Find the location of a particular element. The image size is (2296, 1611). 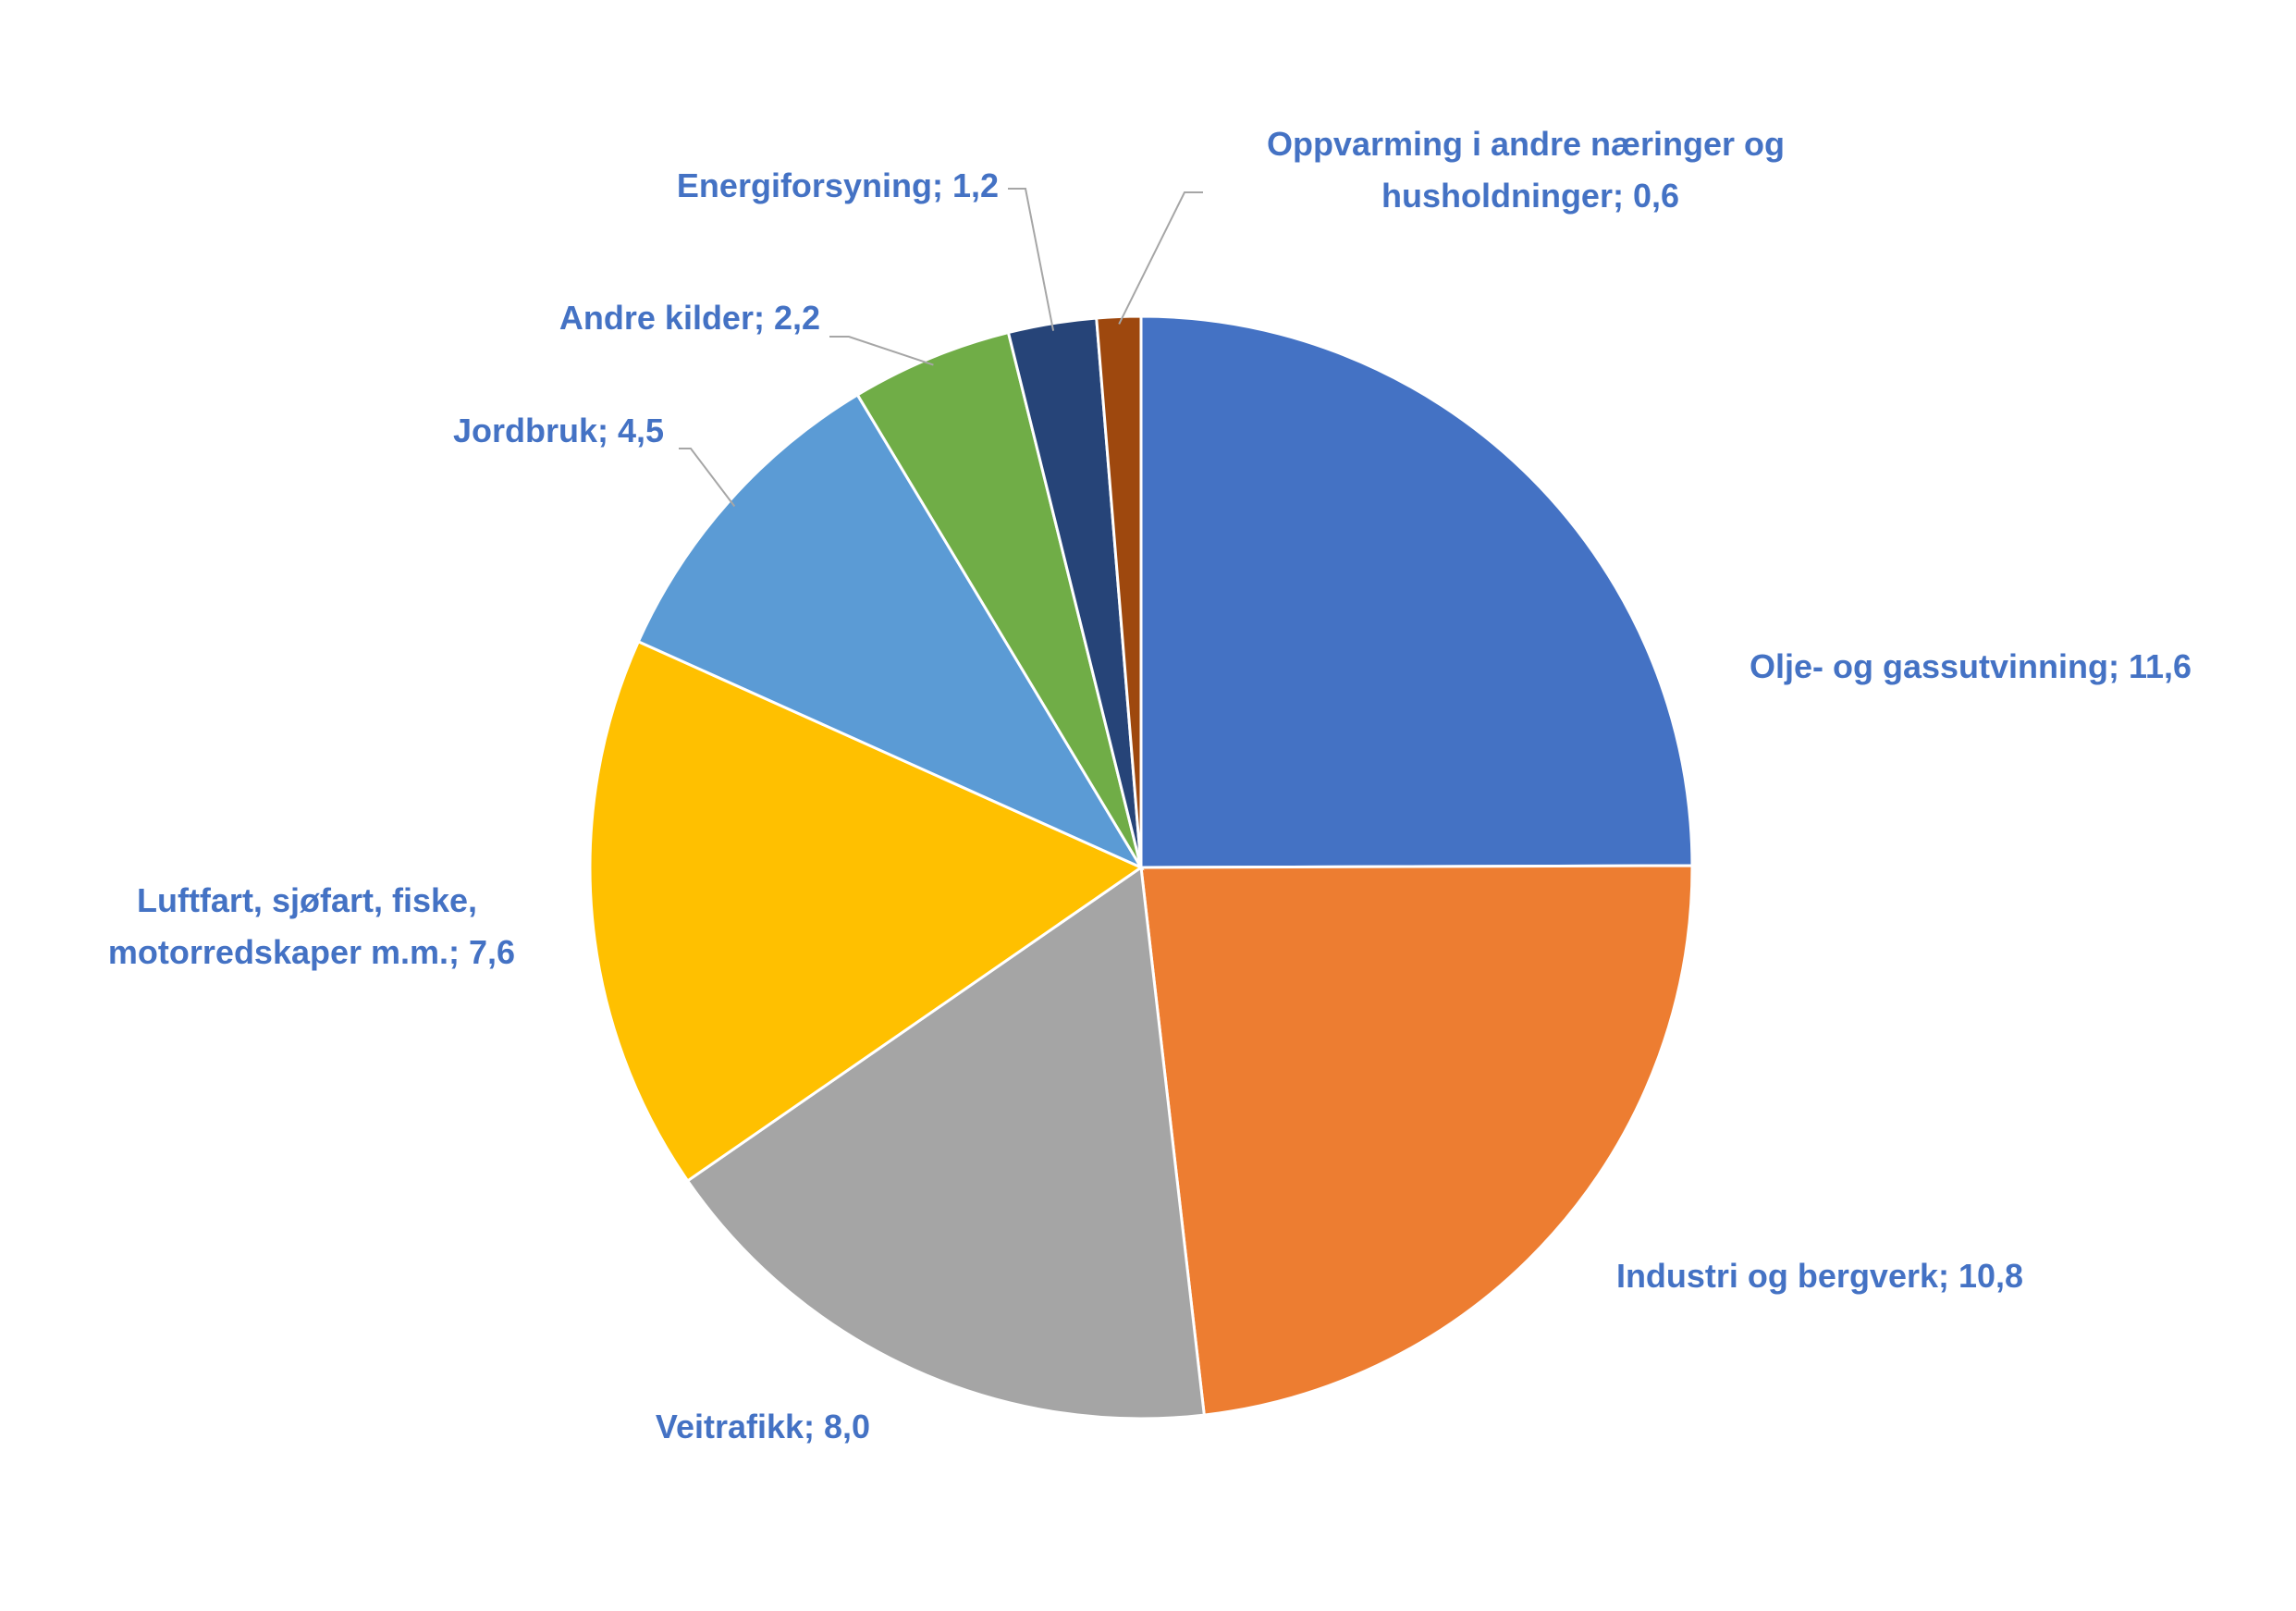

data-label: Jordbruk; 4,5 is located at coordinates (558, 431).